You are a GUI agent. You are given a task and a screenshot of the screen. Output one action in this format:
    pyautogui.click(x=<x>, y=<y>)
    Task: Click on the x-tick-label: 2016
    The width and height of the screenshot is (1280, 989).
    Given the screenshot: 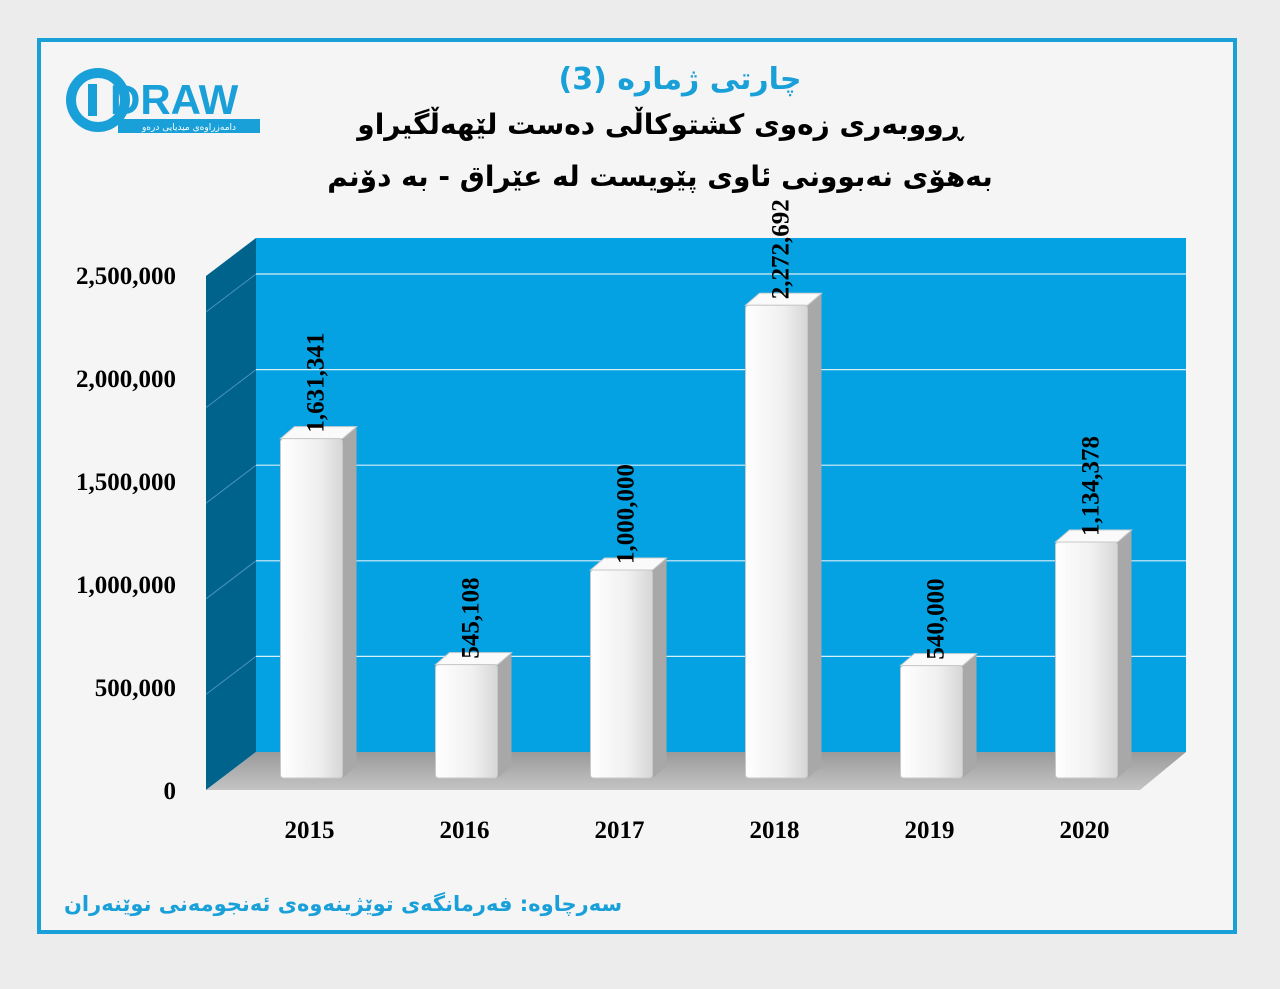 What is the action you would take?
    pyautogui.click(x=465, y=830)
    